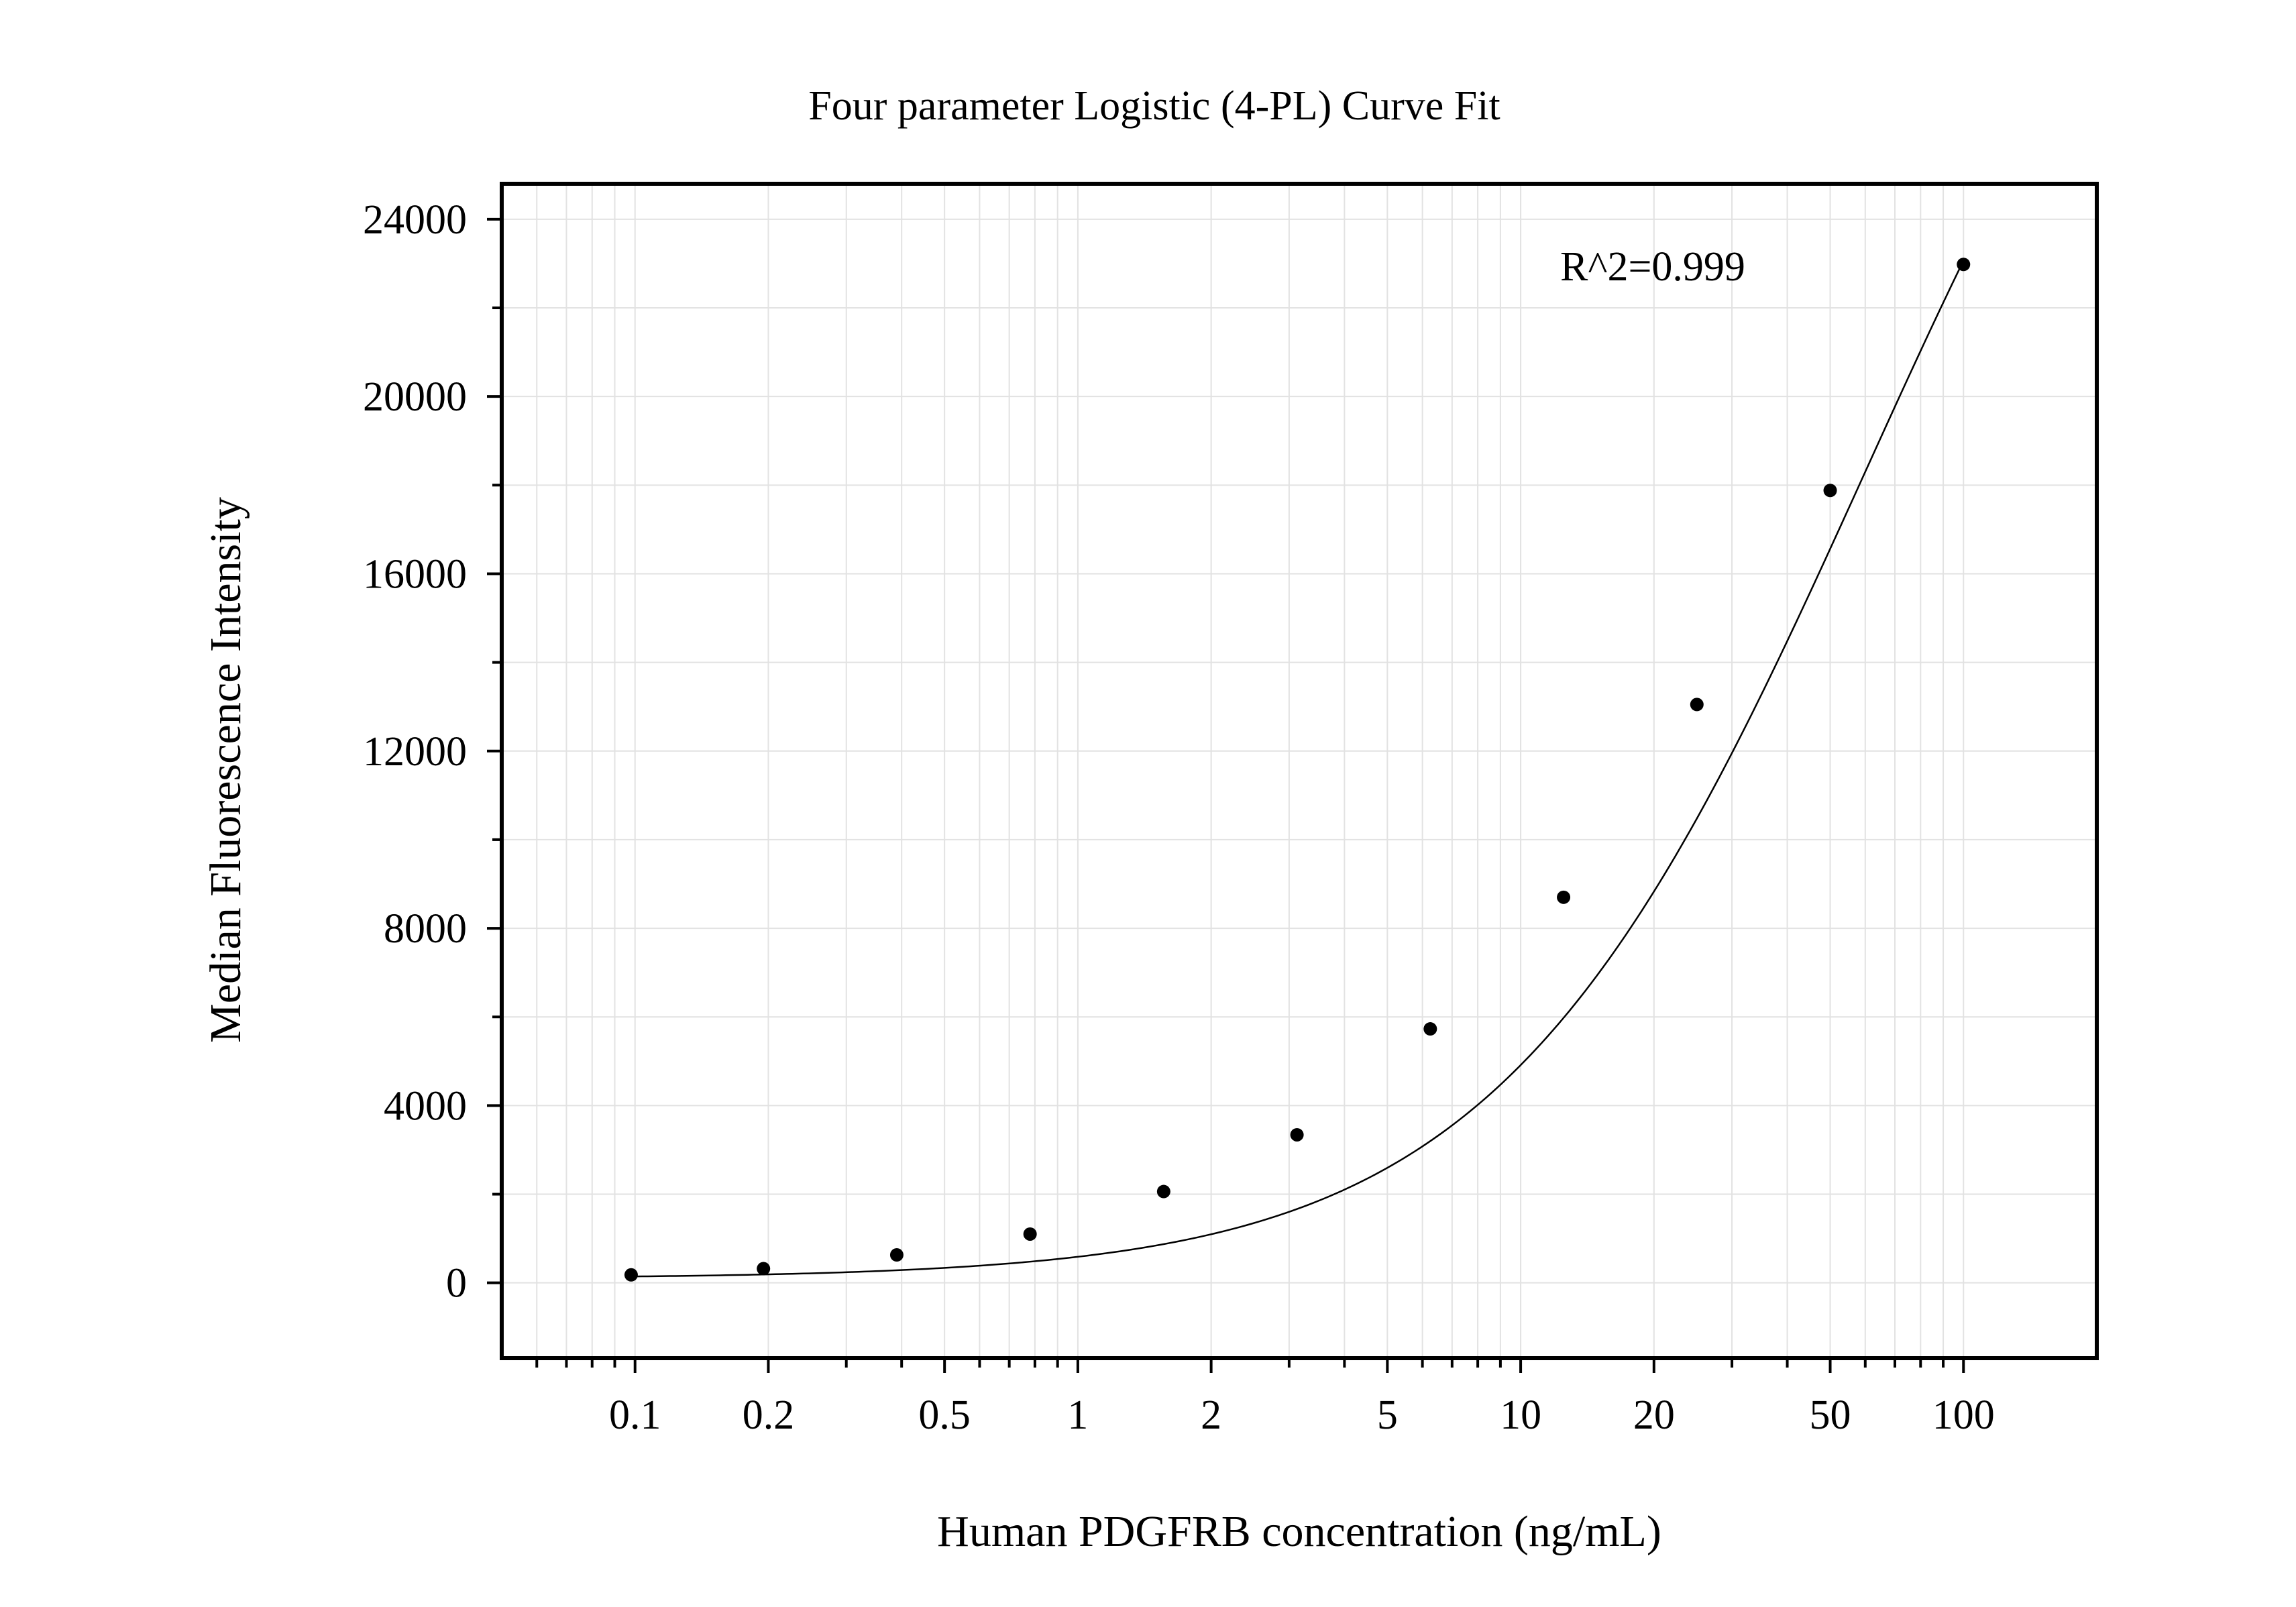  Describe the element at coordinates (415, 397) in the screenshot. I see `y-tick-label: 20000` at that location.